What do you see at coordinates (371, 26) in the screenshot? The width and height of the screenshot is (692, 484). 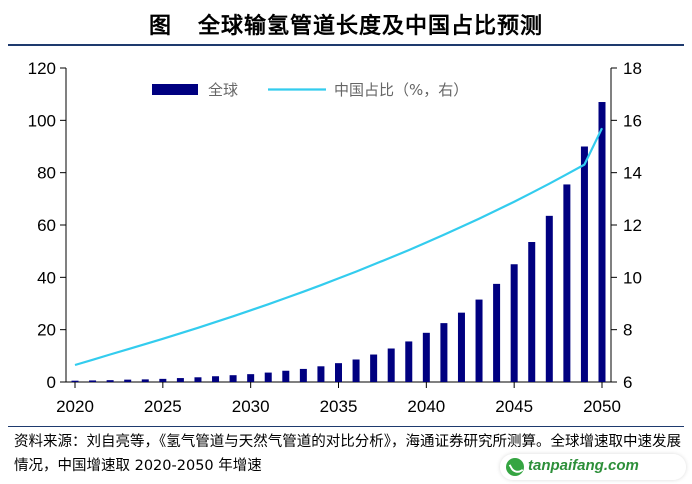 I see `title-text: 全球输氢管道长度及中国占比预测` at bounding box center [371, 26].